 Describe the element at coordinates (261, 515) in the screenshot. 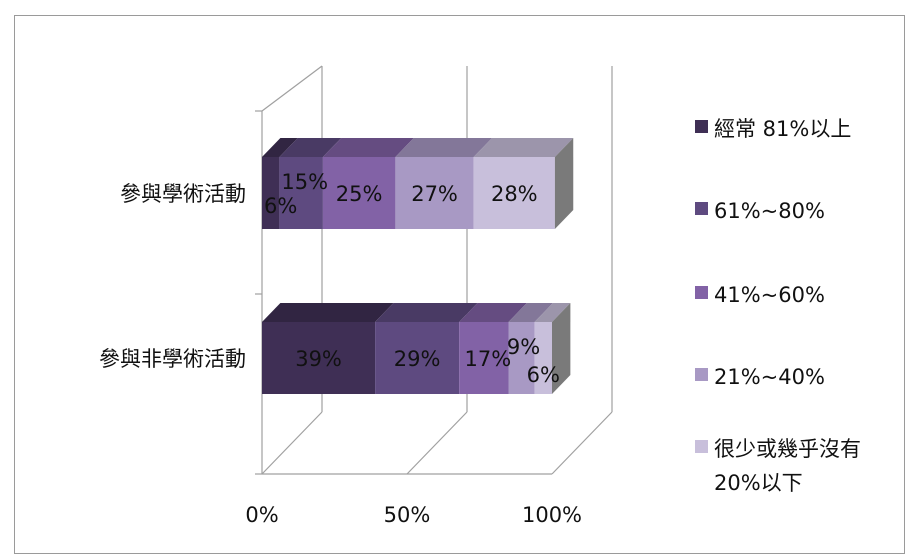

I see `x-tick-label: 0%` at that location.